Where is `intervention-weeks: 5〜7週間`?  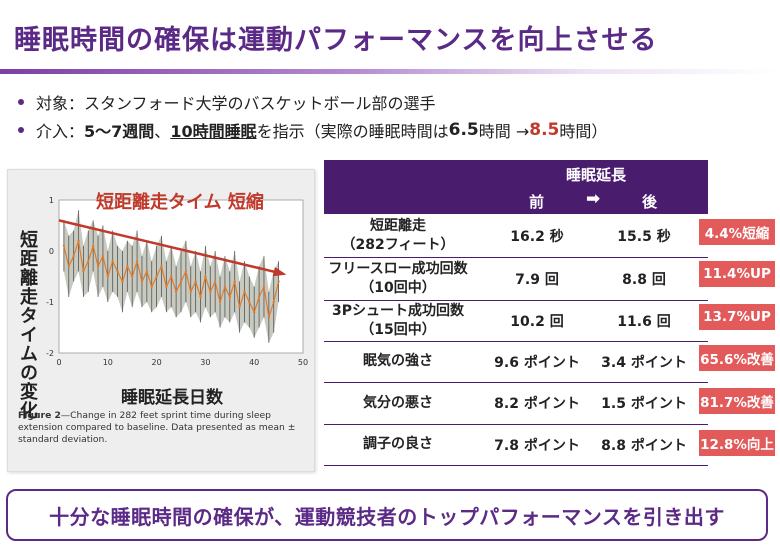 intervention-weeks: 5〜7週間 is located at coordinates (119, 131).